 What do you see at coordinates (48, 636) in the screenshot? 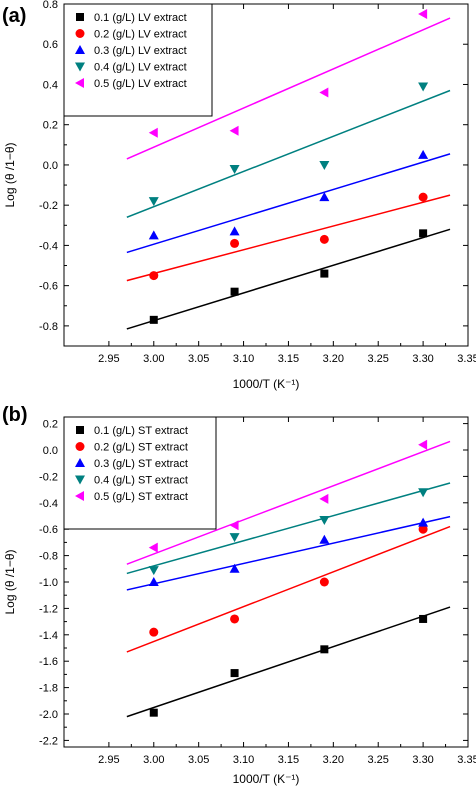
I see `y-tick-label: -1.4` at bounding box center [48, 636].